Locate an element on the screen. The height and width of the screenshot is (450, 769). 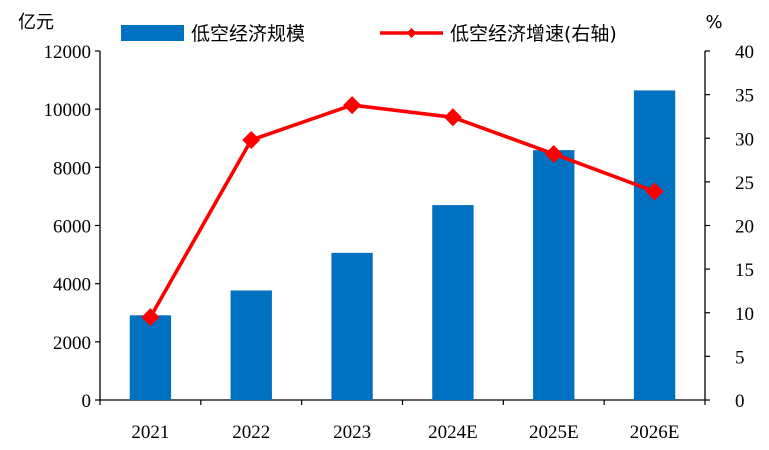
legend-label-bar: 低空经济规模 is located at coordinates (248, 34).